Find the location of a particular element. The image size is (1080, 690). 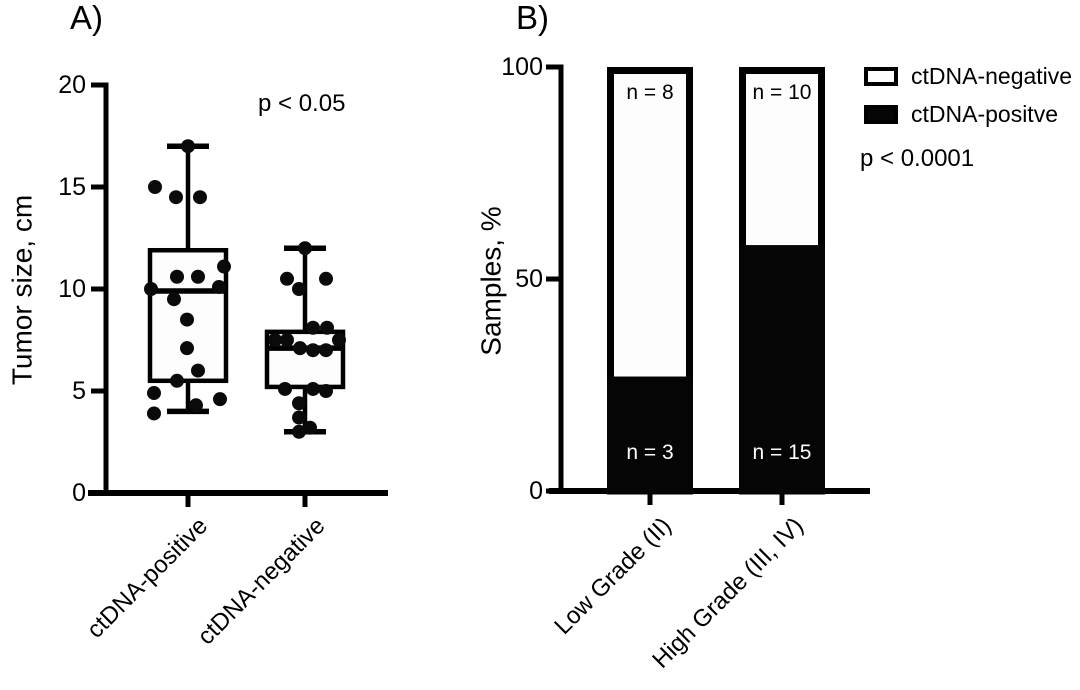

panel-a-ytick-label-5: 5 is located at coordinates (79, 391).